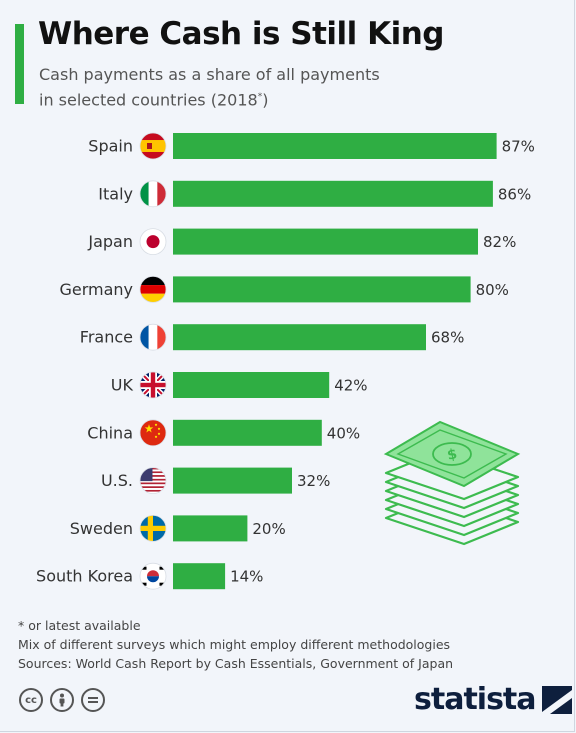  I want to click on category-label: Italy, so click(115, 193).